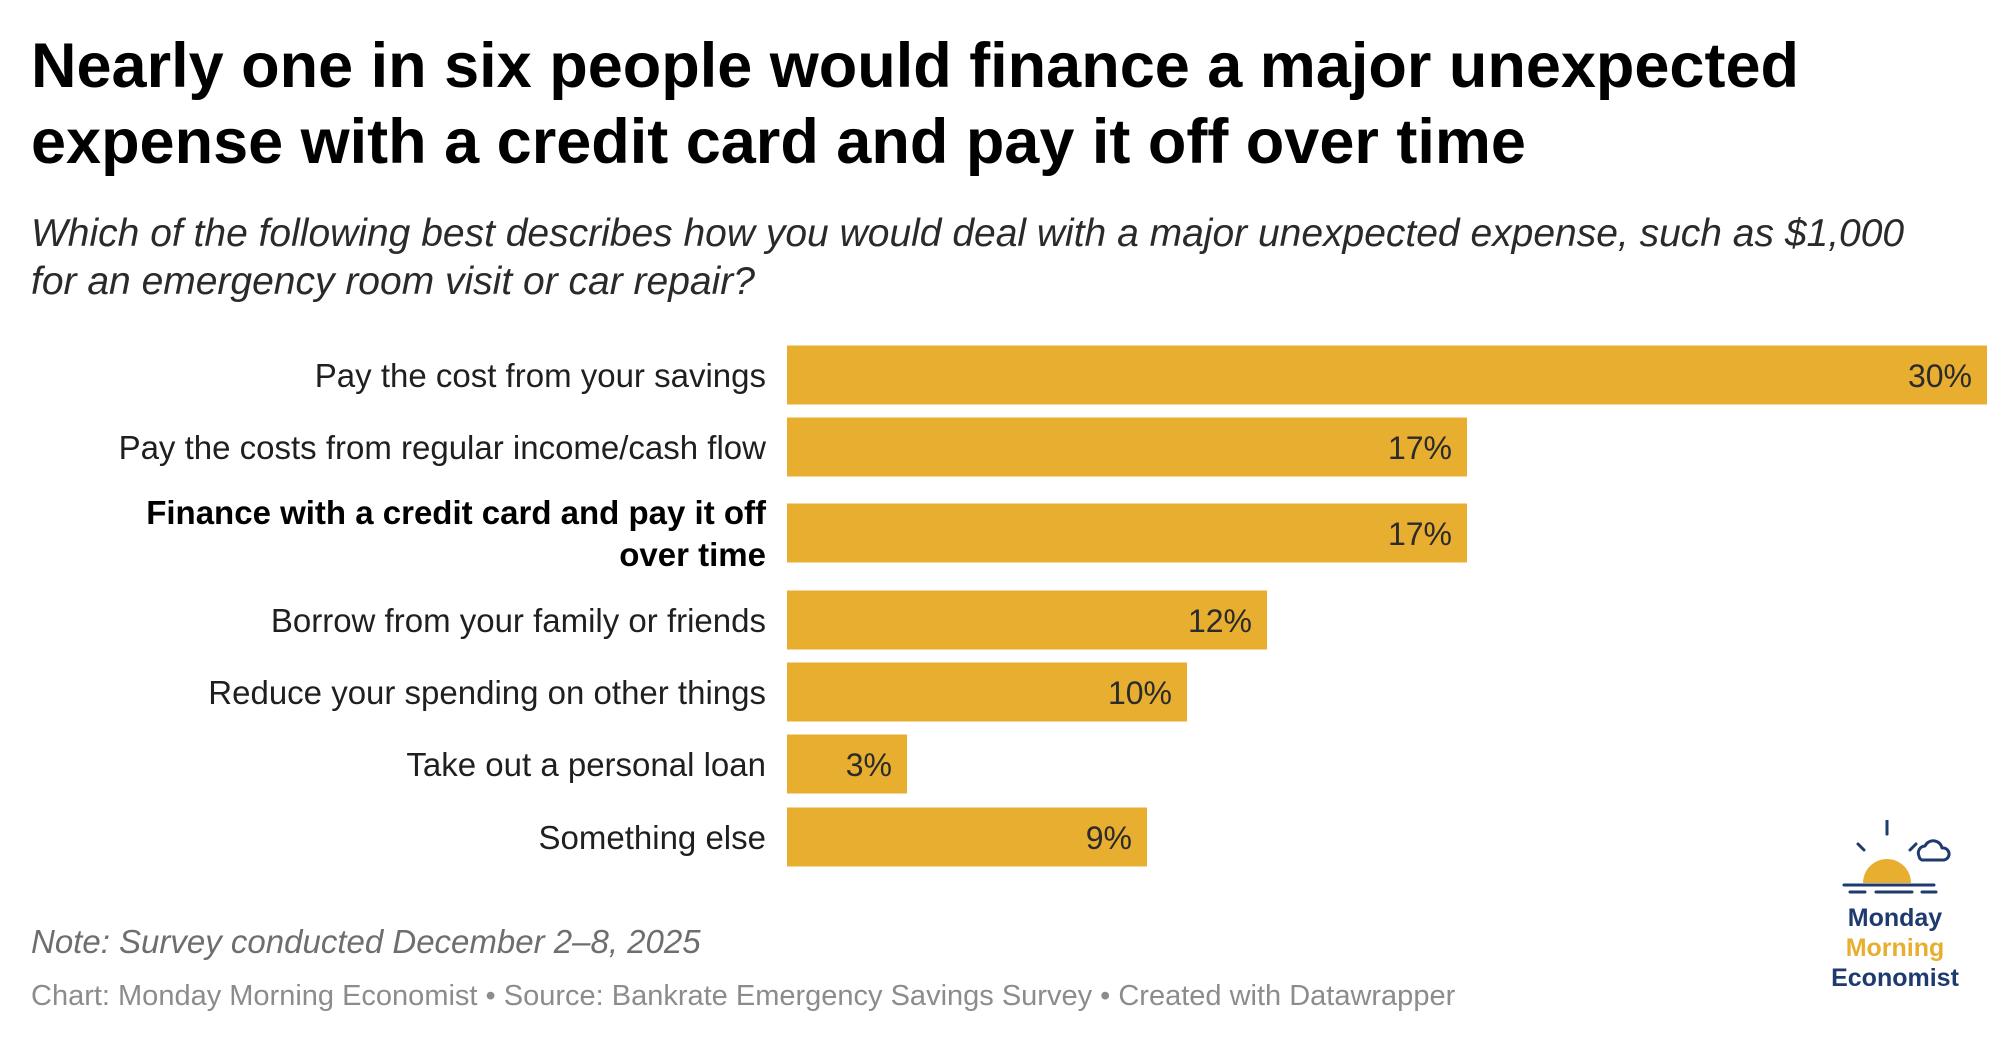 The width and height of the screenshot is (2010, 1047). What do you see at coordinates (1420, 448) in the screenshot?
I see `value-label-pay-the-costs-from-regular-income-cash-flow: 17%` at bounding box center [1420, 448].